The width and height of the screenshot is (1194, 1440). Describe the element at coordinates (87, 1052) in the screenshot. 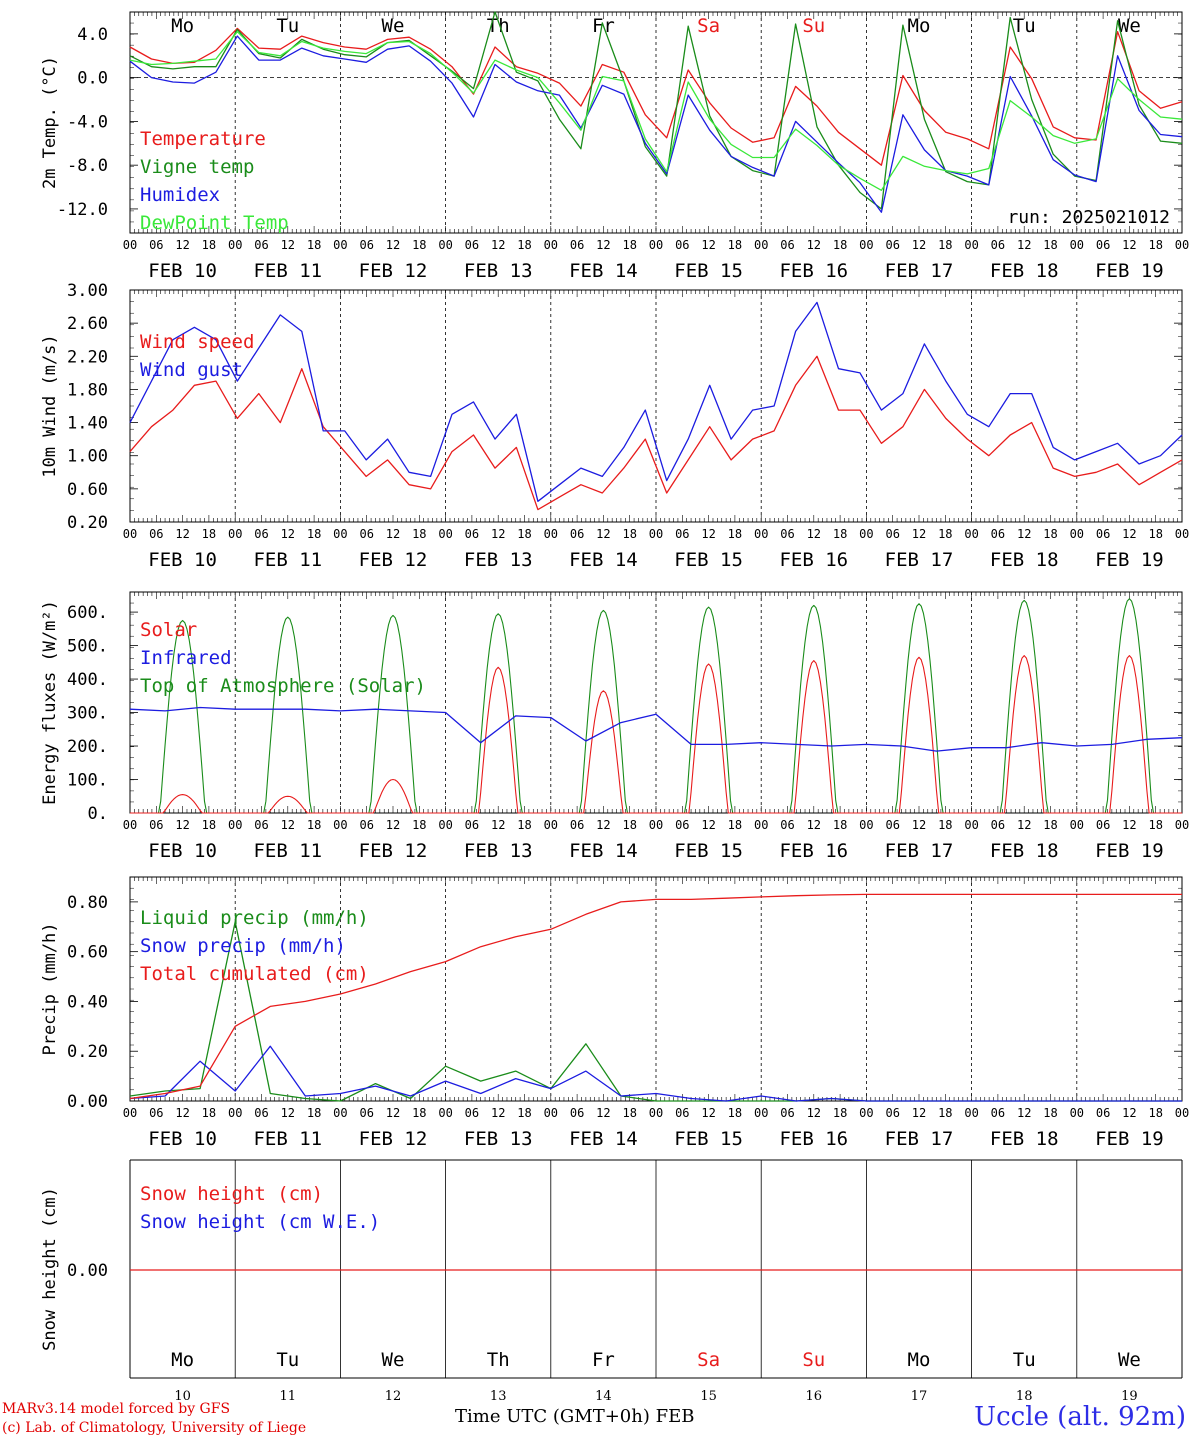

I see `y-tick-label: 0.20` at that location.